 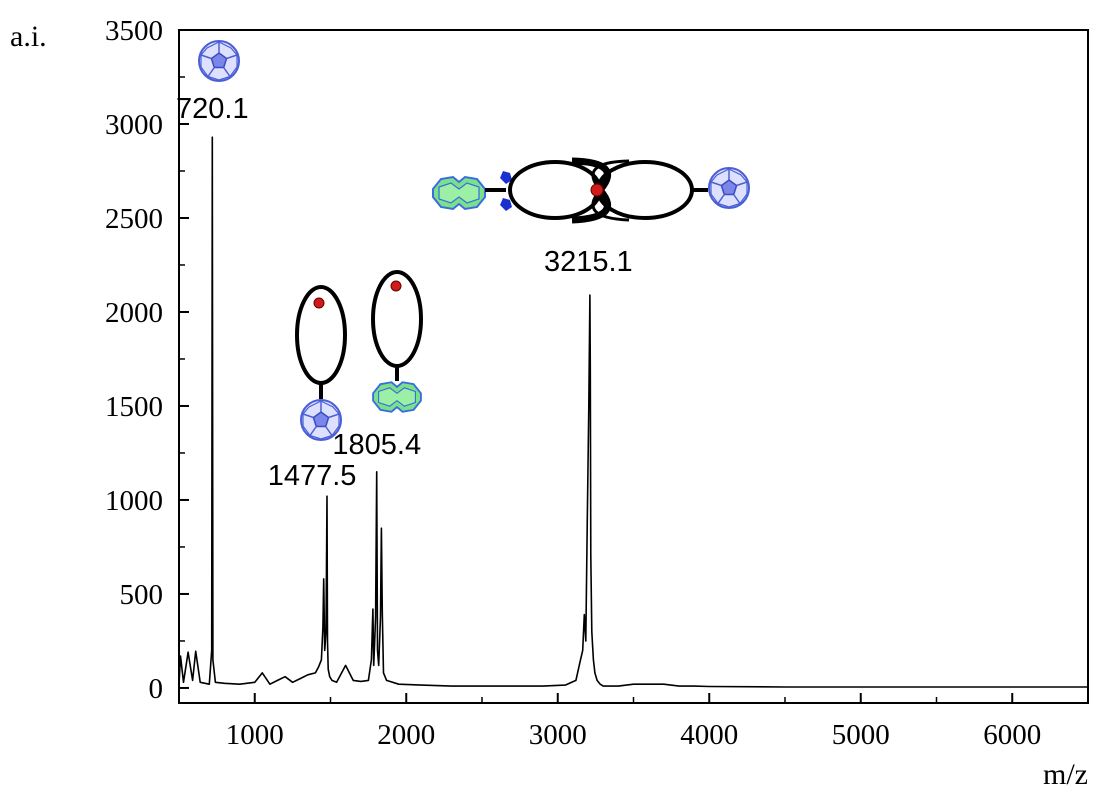 What do you see at coordinates (156, 689) in the screenshot?
I see `y-tick-label: 0` at bounding box center [156, 689].